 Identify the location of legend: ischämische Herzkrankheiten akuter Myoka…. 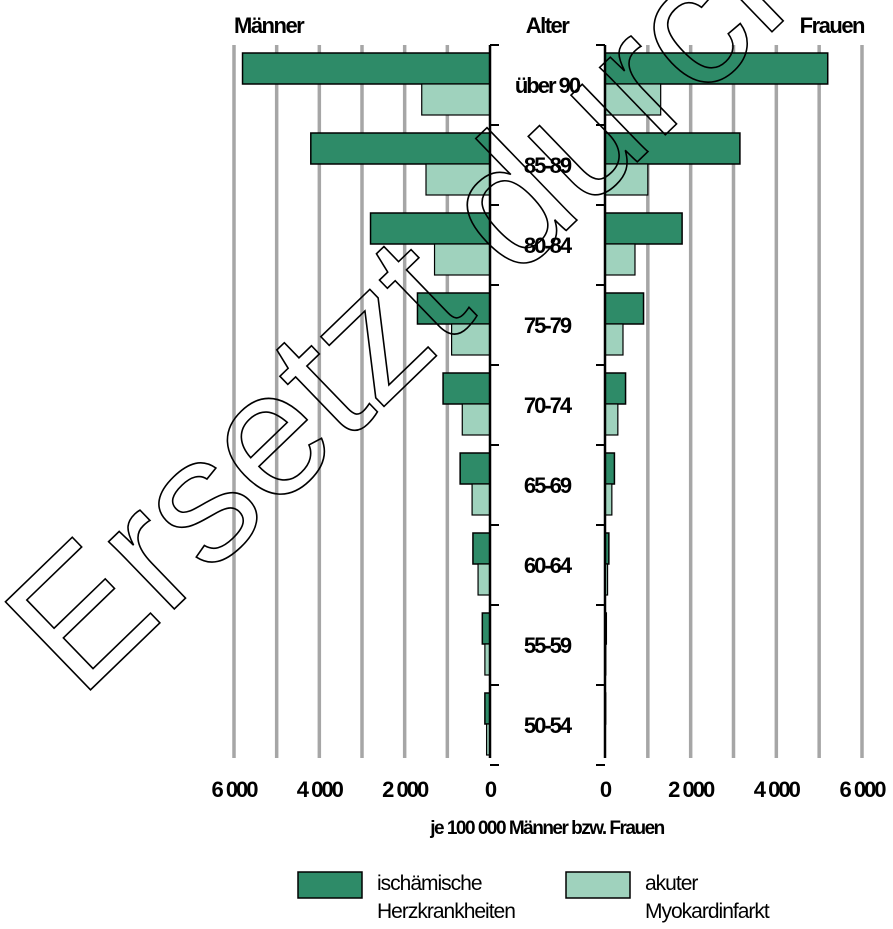
(534, 897).